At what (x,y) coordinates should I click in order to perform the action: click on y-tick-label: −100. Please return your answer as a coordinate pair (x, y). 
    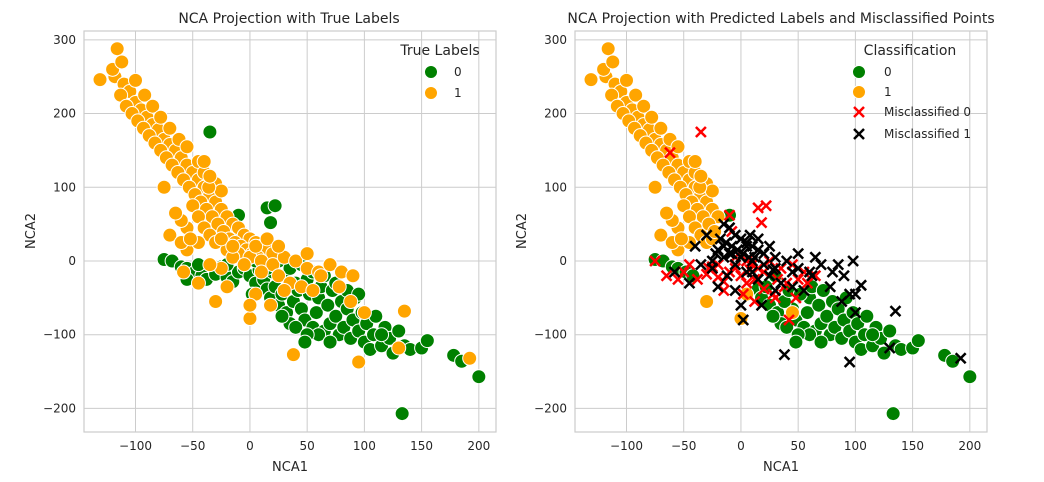
    Looking at the image, I should click on (59, 335).